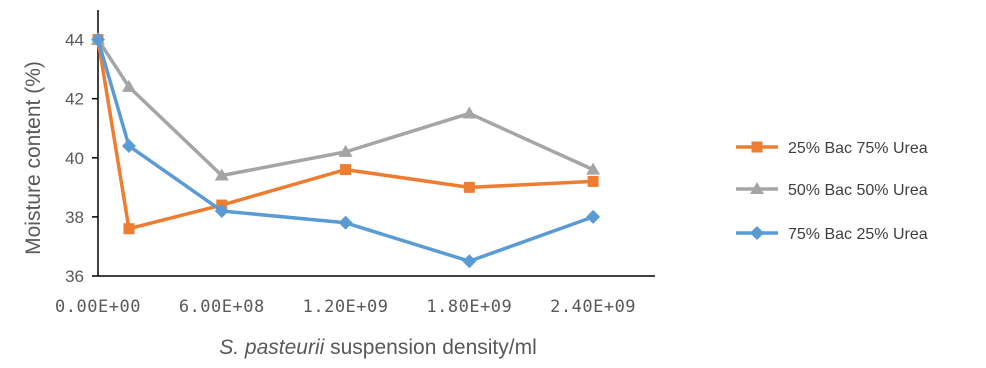 This screenshot has width=986, height=368. I want to click on y-tick-label: 40, so click(74, 158).